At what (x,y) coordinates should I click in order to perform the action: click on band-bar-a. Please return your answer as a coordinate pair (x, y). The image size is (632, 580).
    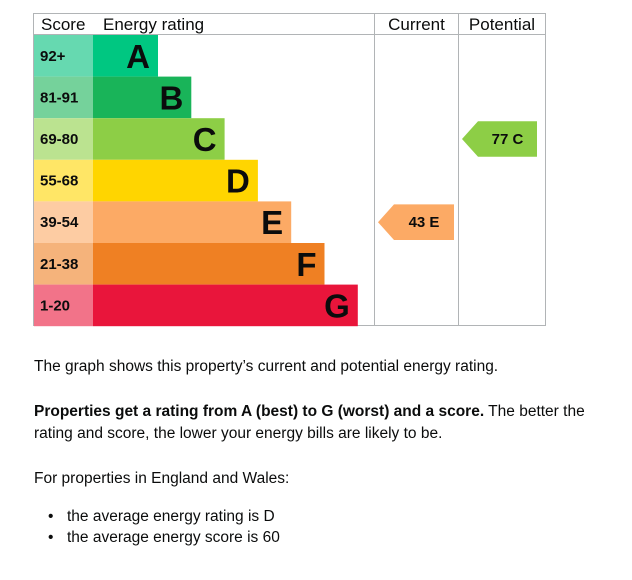
    Looking at the image, I should click on (125, 56).